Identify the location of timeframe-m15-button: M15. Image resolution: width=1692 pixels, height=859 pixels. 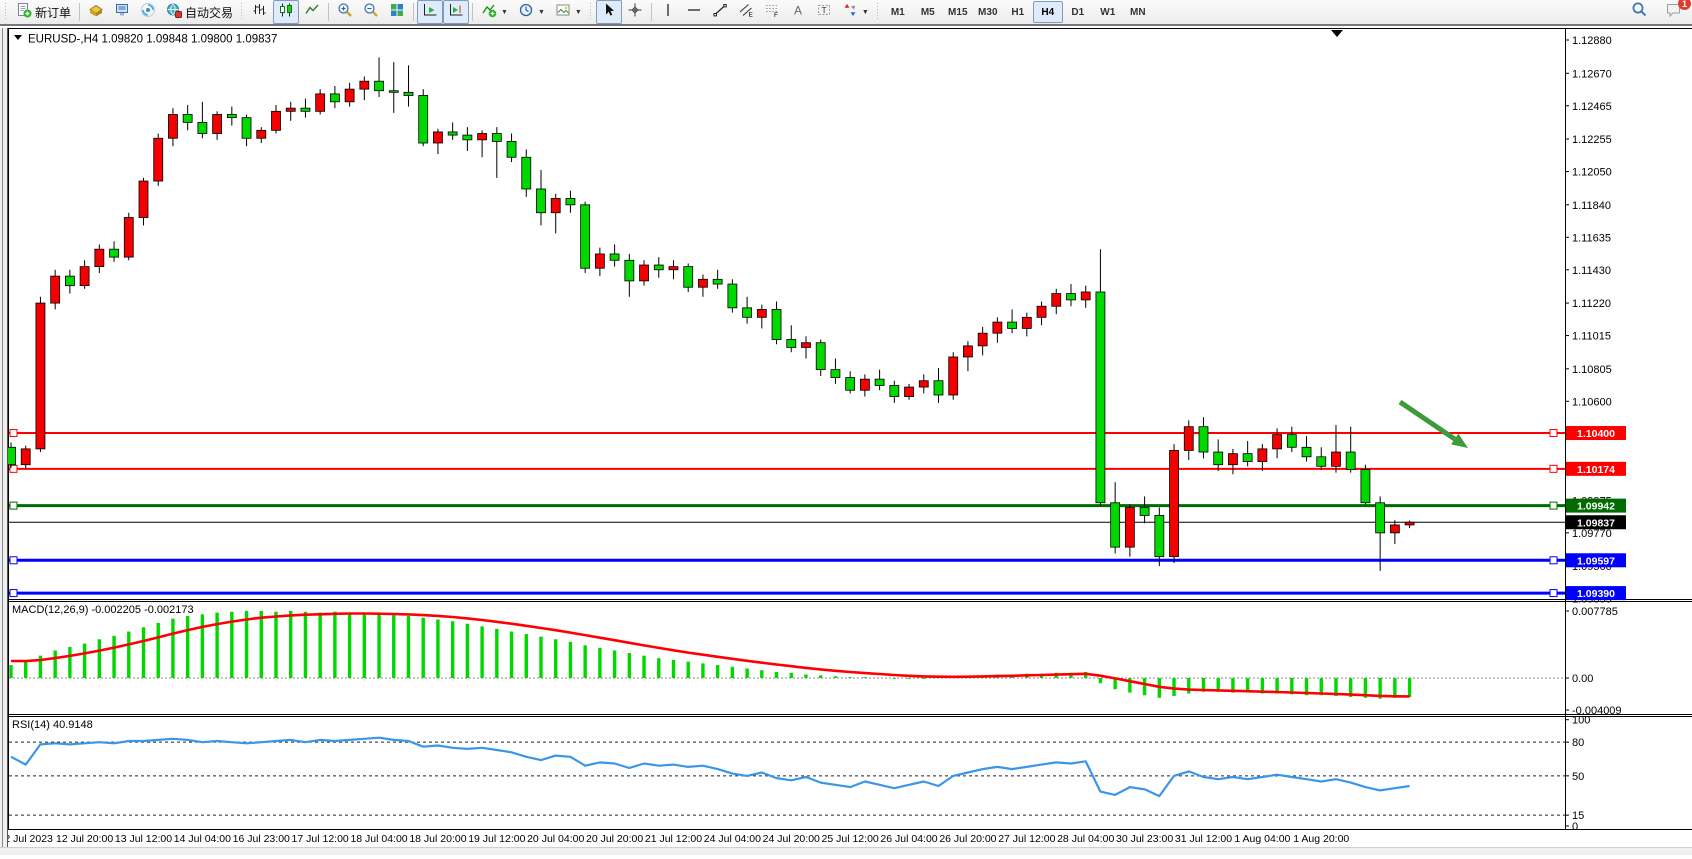
(958, 12).